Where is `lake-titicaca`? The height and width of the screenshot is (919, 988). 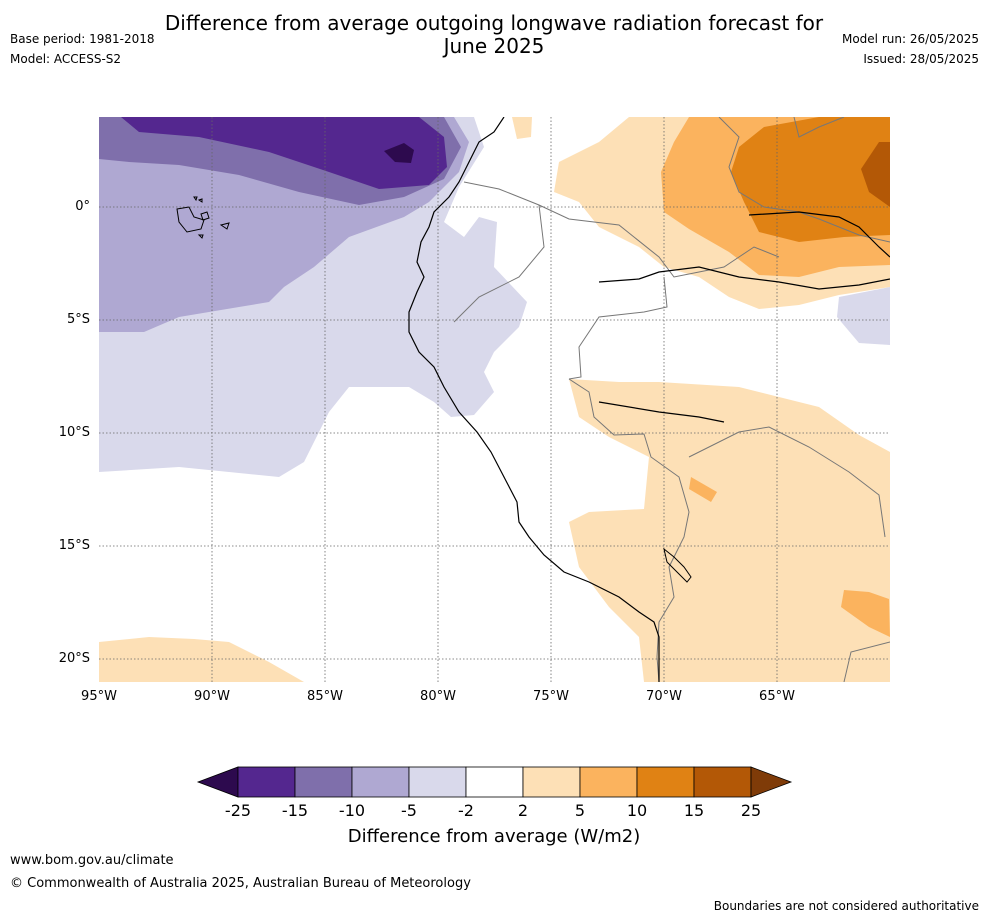 lake-titicaca is located at coordinates (677, 565).